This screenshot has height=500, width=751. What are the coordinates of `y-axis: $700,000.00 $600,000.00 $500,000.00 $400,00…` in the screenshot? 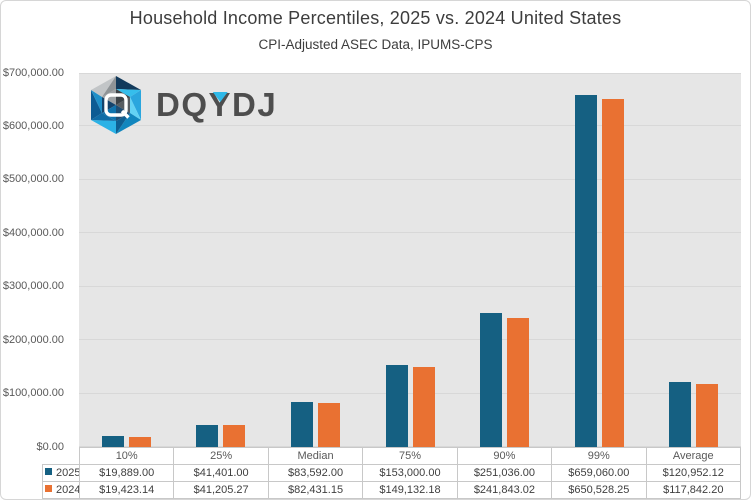 It's located at (32, 260).